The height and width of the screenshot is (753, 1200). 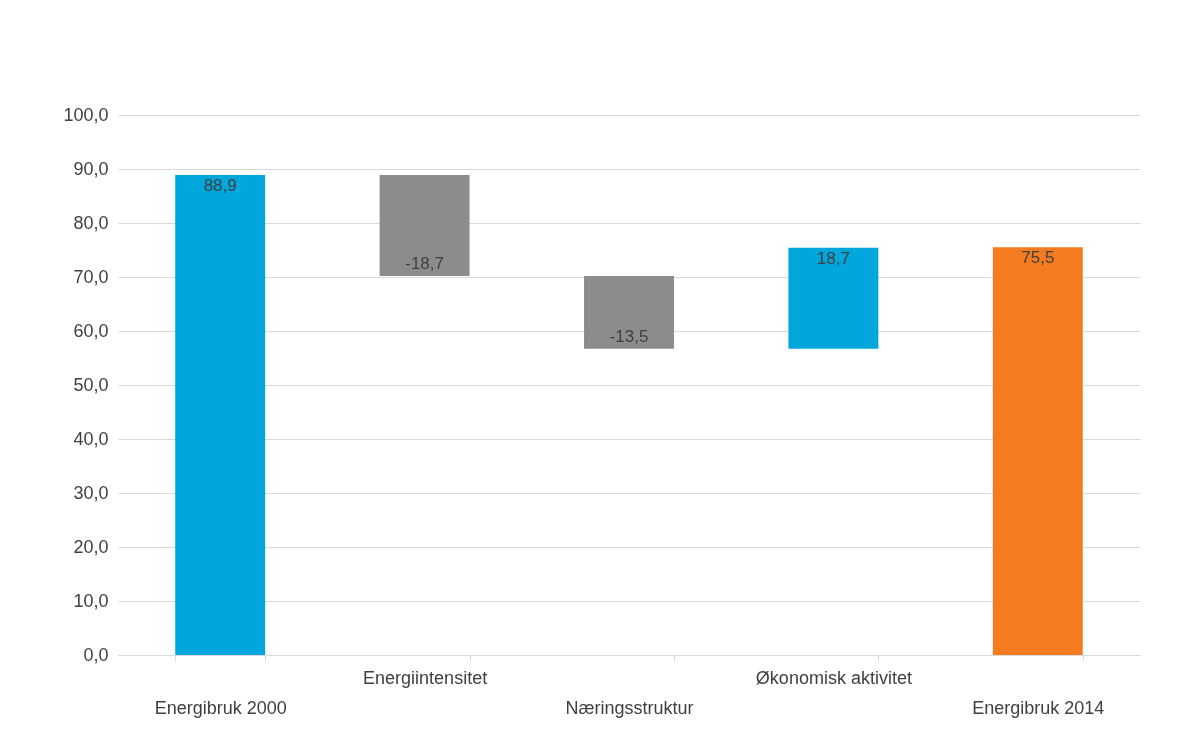 What do you see at coordinates (91, 330) in the screenshot?
I see `y-tick-label: 60,0` at bounding box center [91, 330].